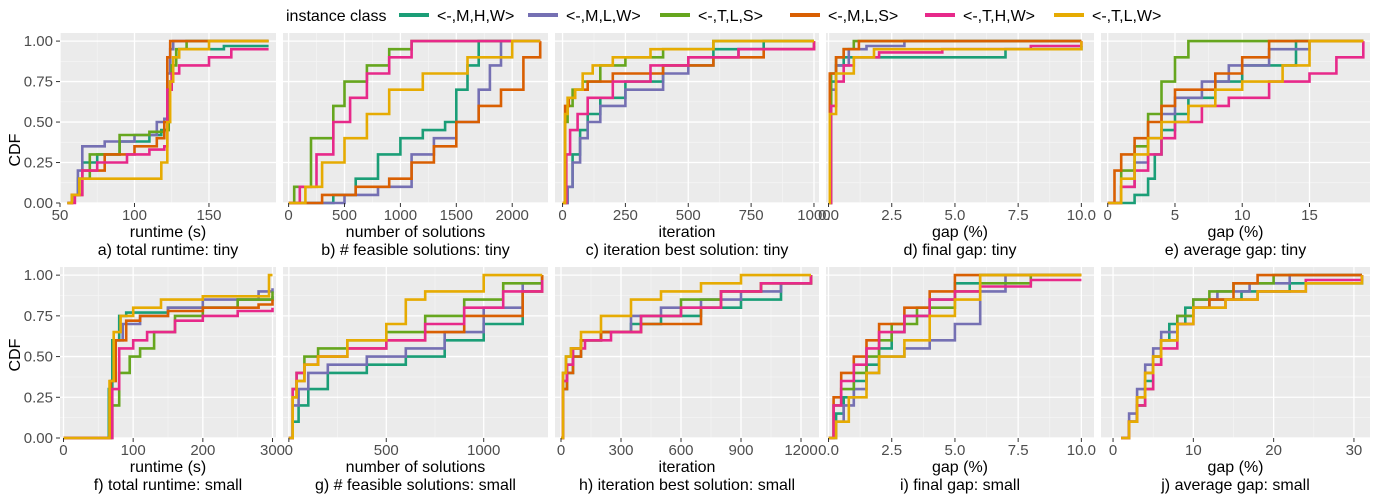 The width and height of the screenshot is (1386, 502). What do you see at coordinates (730, 16) in the screenshot?
I see `legend-label: <-,T,L,S>` at bounding box center [730, 16].